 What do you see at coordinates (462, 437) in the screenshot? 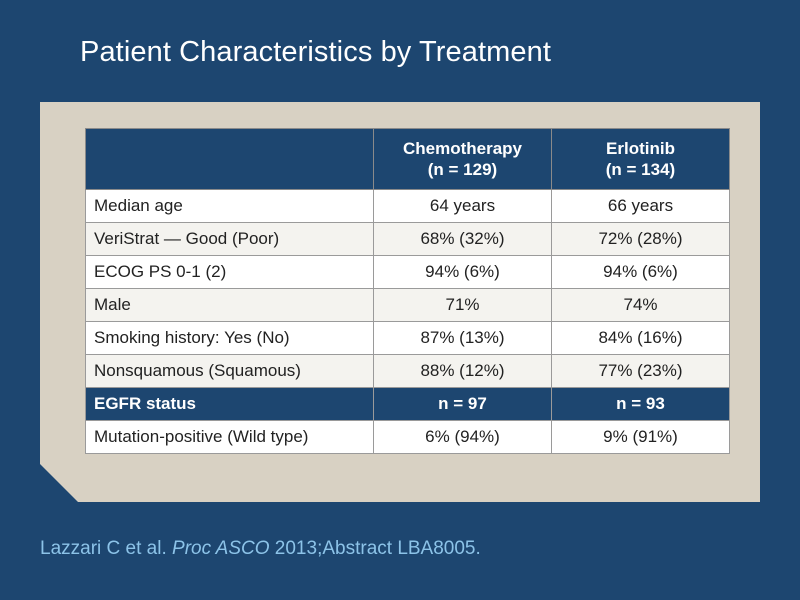
I see `chemo-value: 6% (94%)` at bounding box center [462, 437].